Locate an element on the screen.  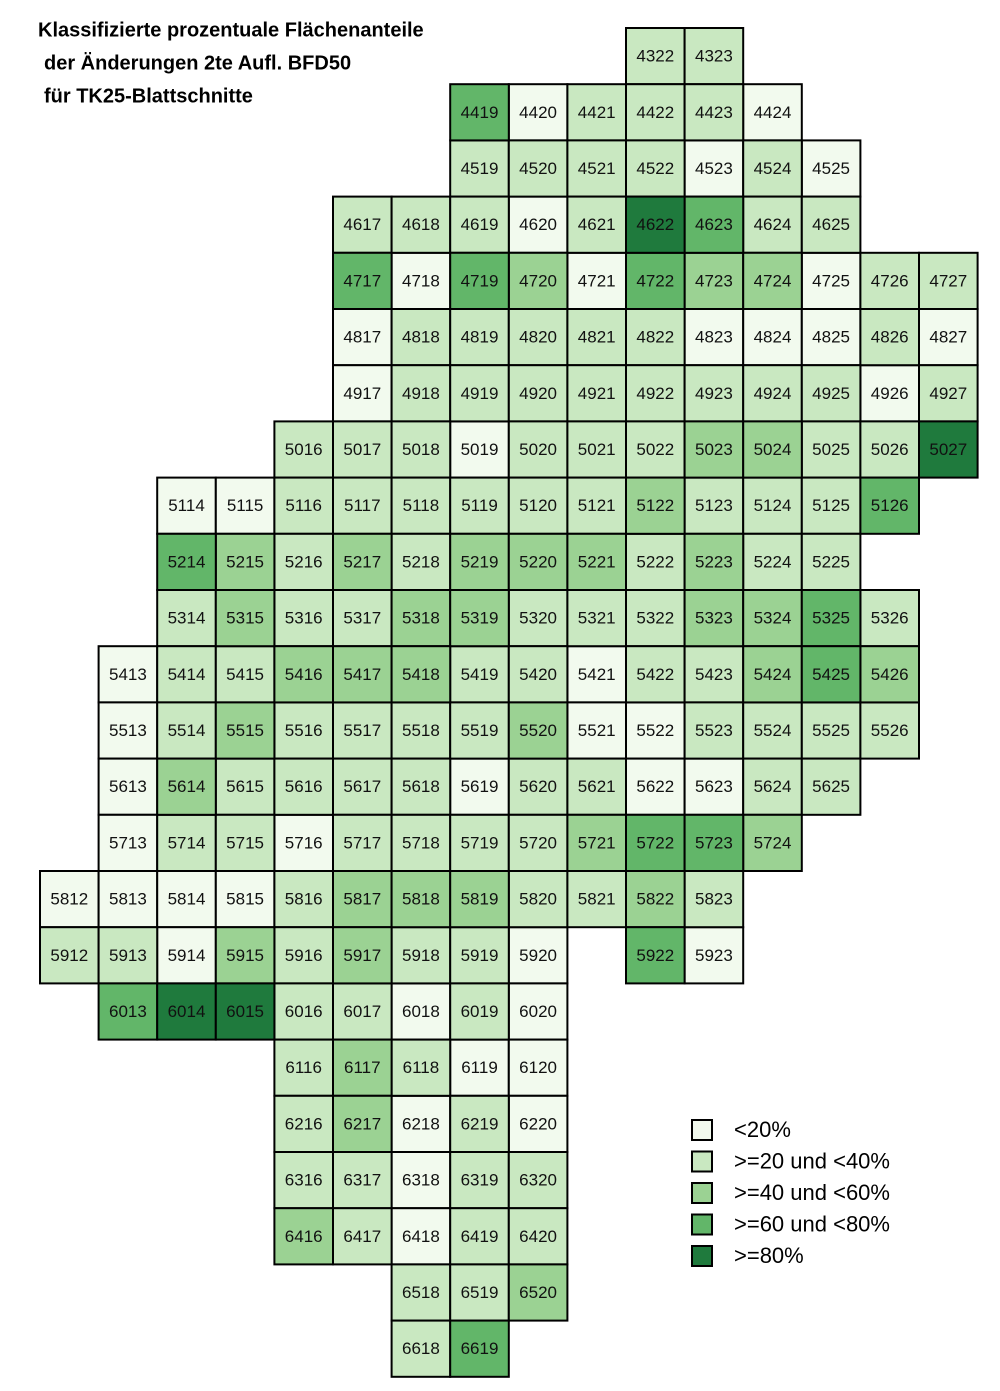
sheet-label: 5723 is located at coordinates (714, 842).